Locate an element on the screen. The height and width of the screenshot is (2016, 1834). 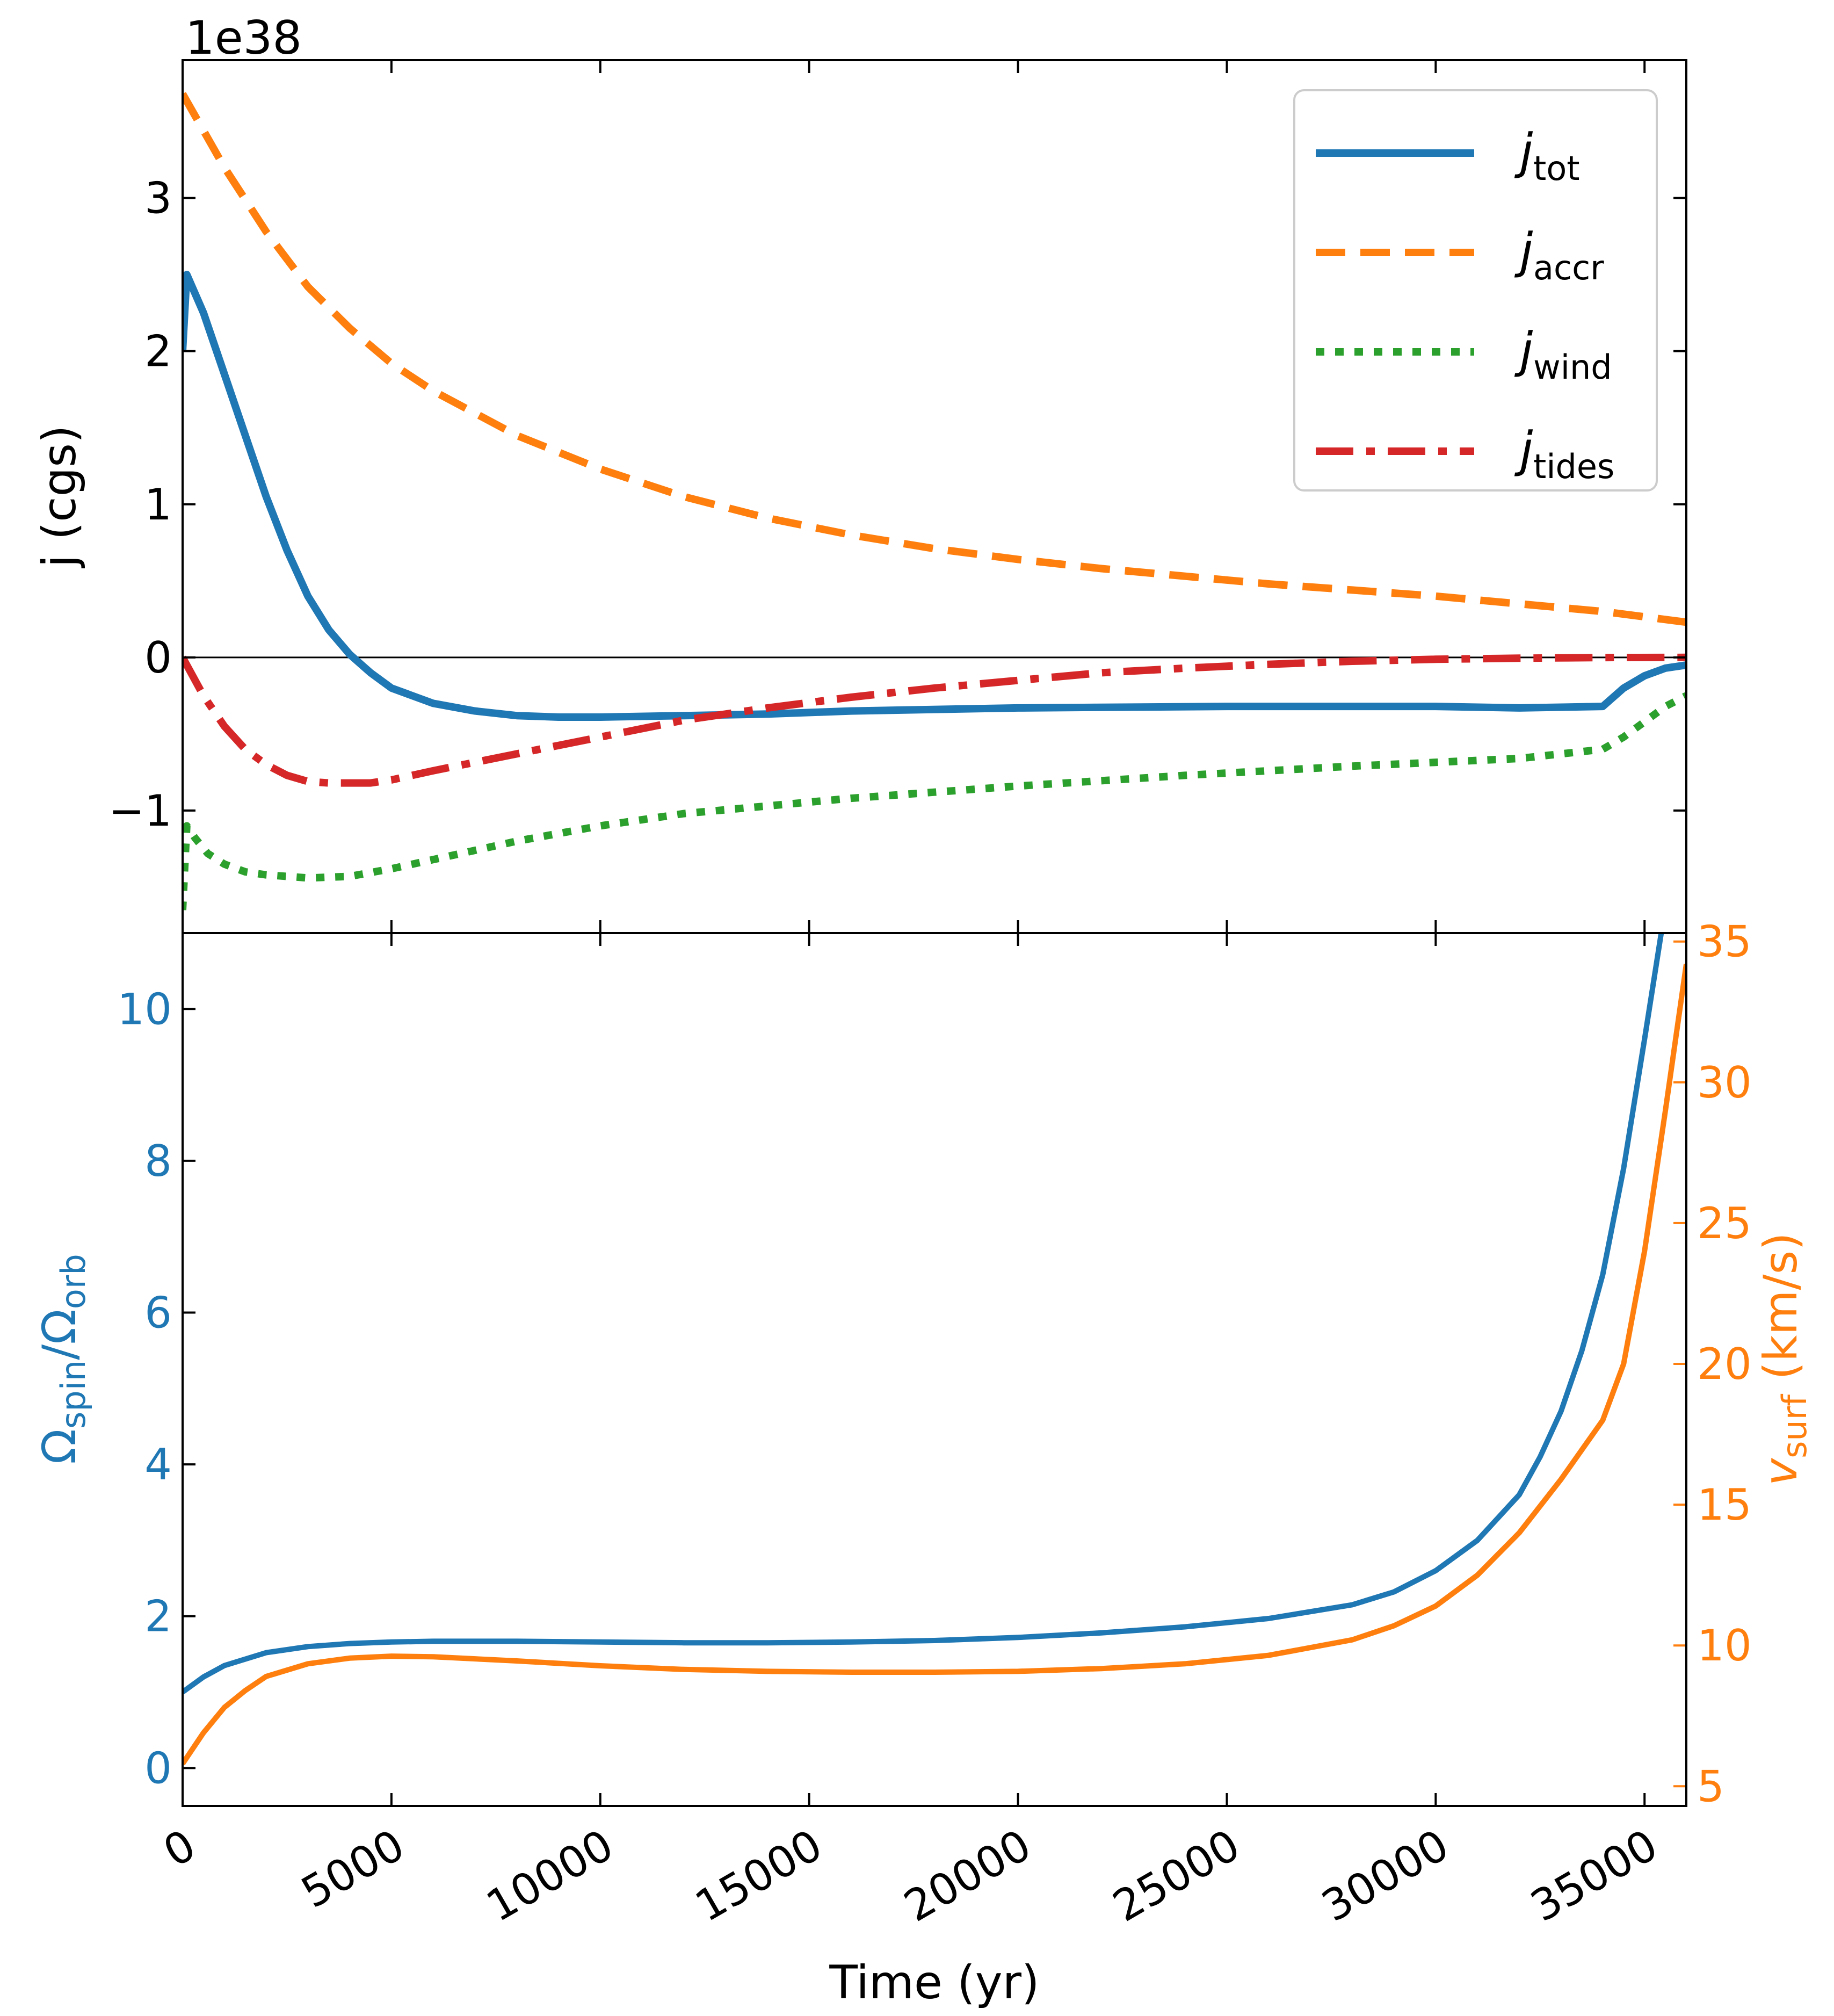
top-y-tick-label: 3 is located at coordinates (158, 198).